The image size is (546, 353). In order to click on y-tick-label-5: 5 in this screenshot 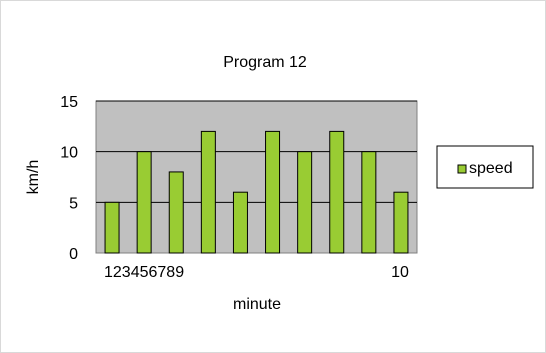, I will do `click(73, 203)`.